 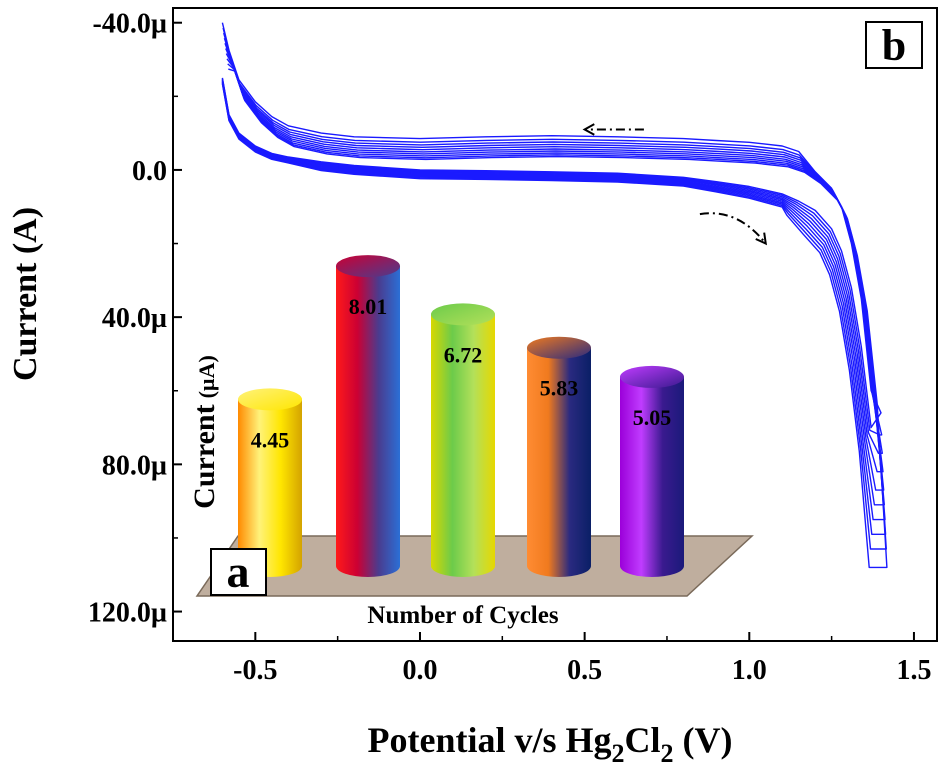 What do you see at coordinates (652, 417) in the screenshot?
I see `inset-bar-value-label: 5.05` at bounding box center [652, 417].